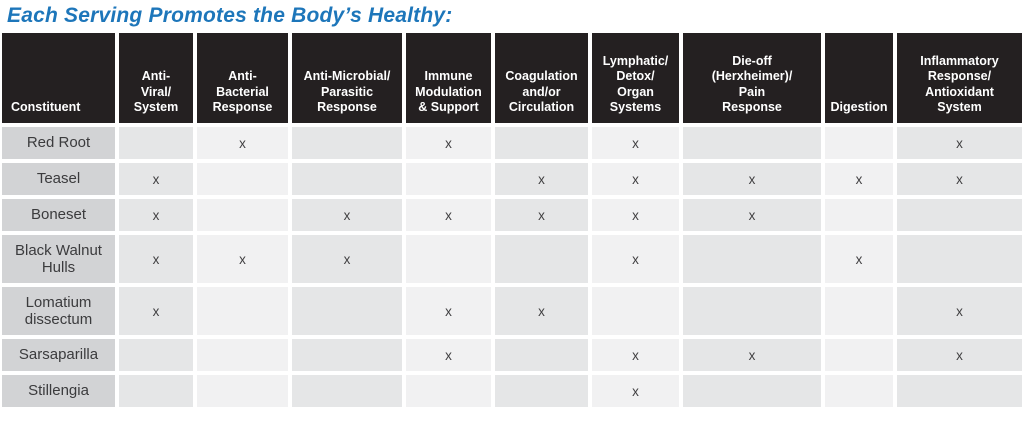 The width and height of the screenshot is (1030, 421). I want to click on constituent-name-red-root: Red Root, so click(58, 143).